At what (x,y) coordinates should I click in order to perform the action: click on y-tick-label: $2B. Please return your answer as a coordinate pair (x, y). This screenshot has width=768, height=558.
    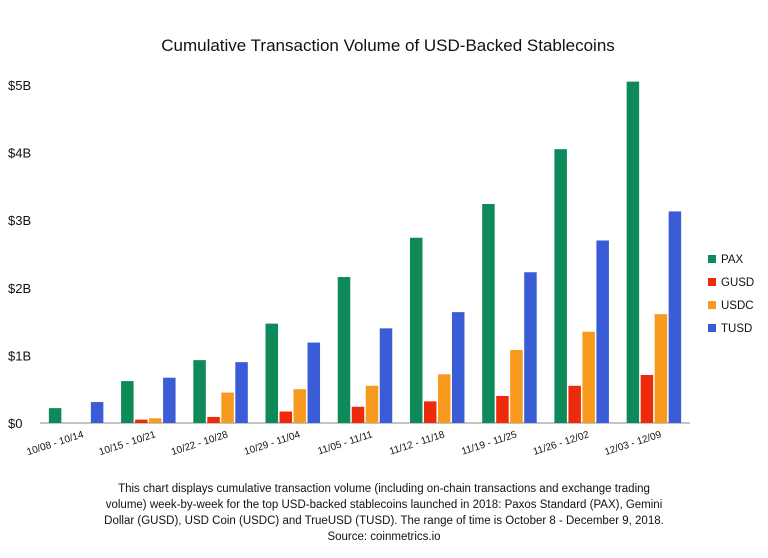
    Looking at the image, I should click on (19, 288).